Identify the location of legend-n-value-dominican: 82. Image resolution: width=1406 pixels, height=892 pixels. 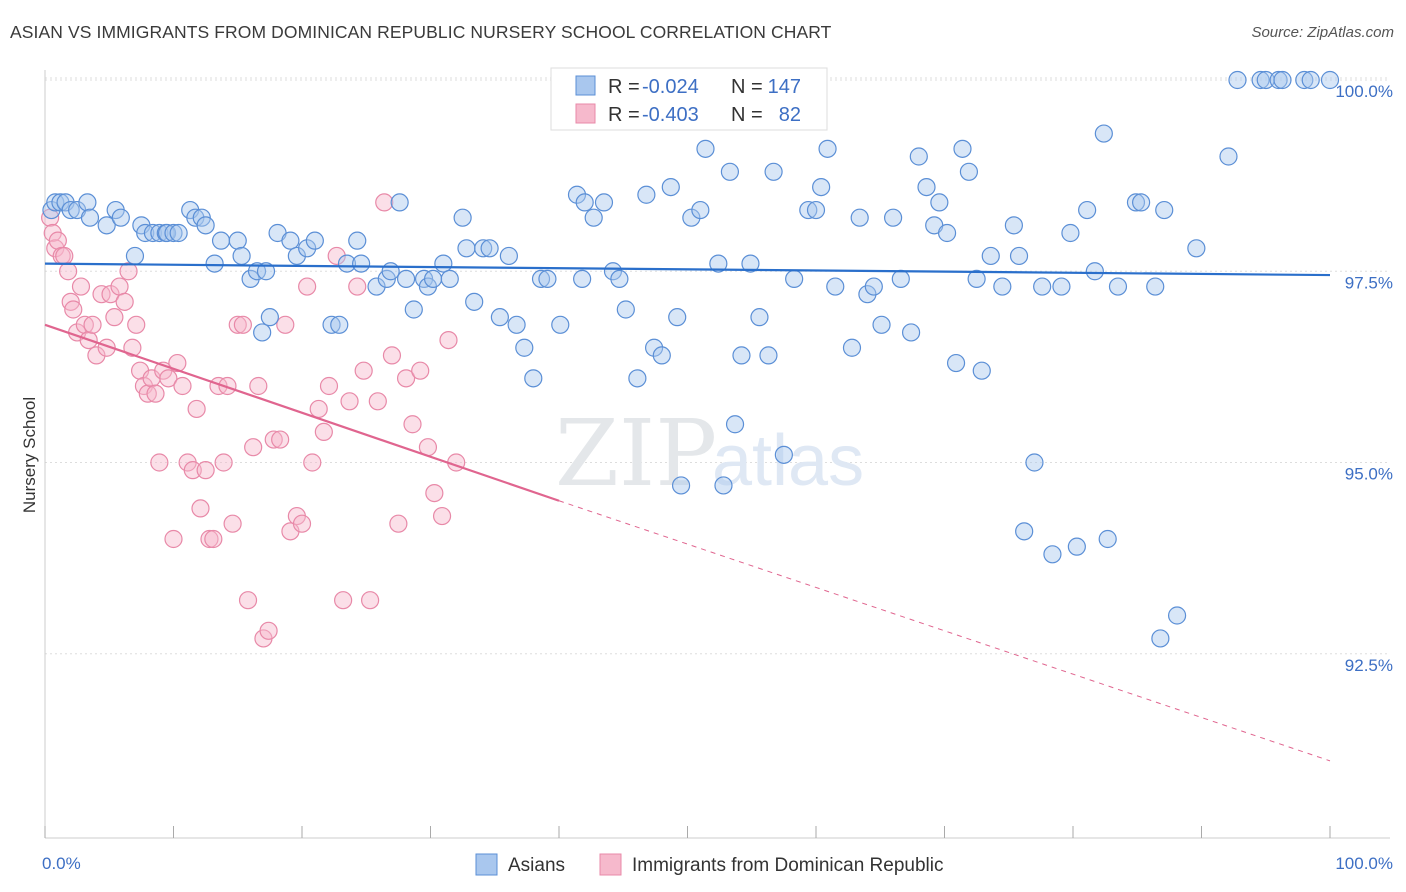
(790, 115).